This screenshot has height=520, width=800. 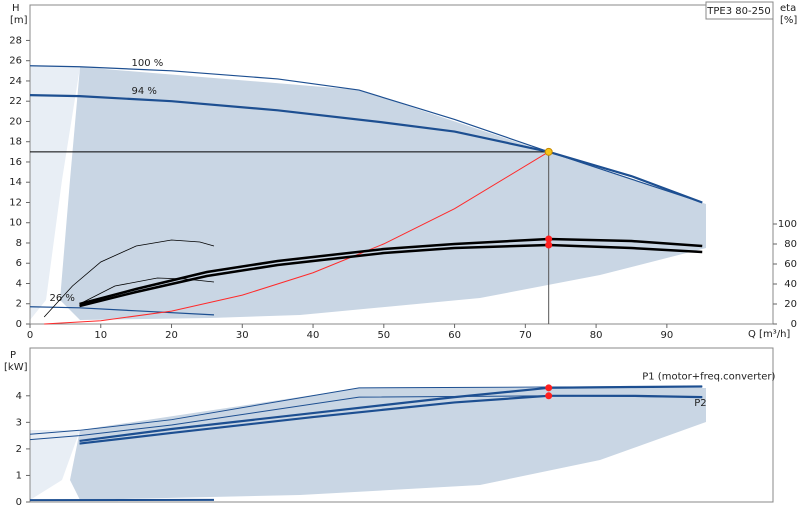 What do you see at coordinates (15, 142) in the screenshot?
I see `y-tick-label: 18` at bounding box center [15, 142].